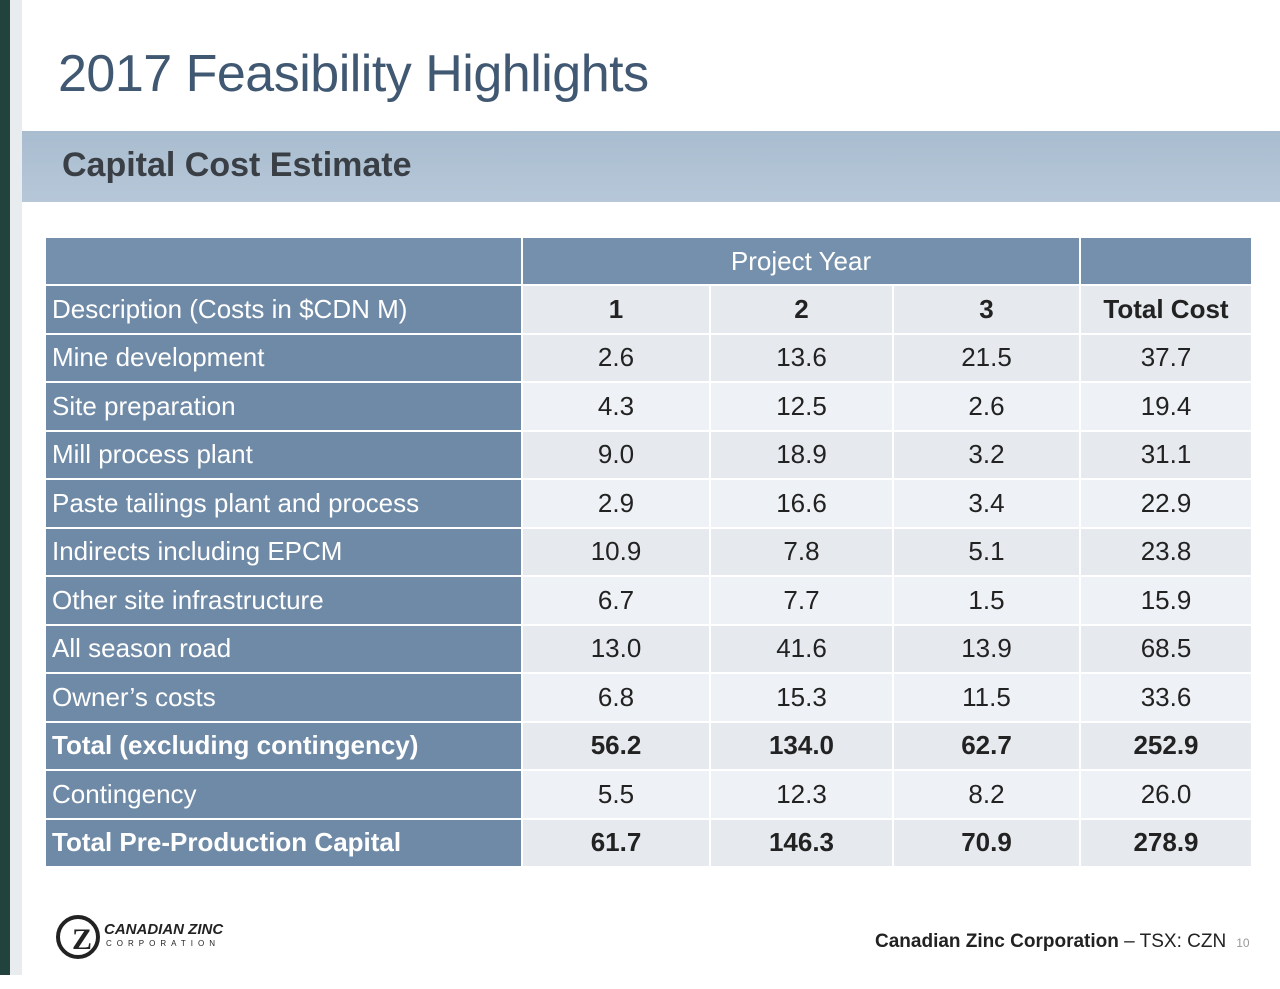  I want to click on table-row: Mill process plant 9.0 18.9 3.2 31.1, so click(648, 454).